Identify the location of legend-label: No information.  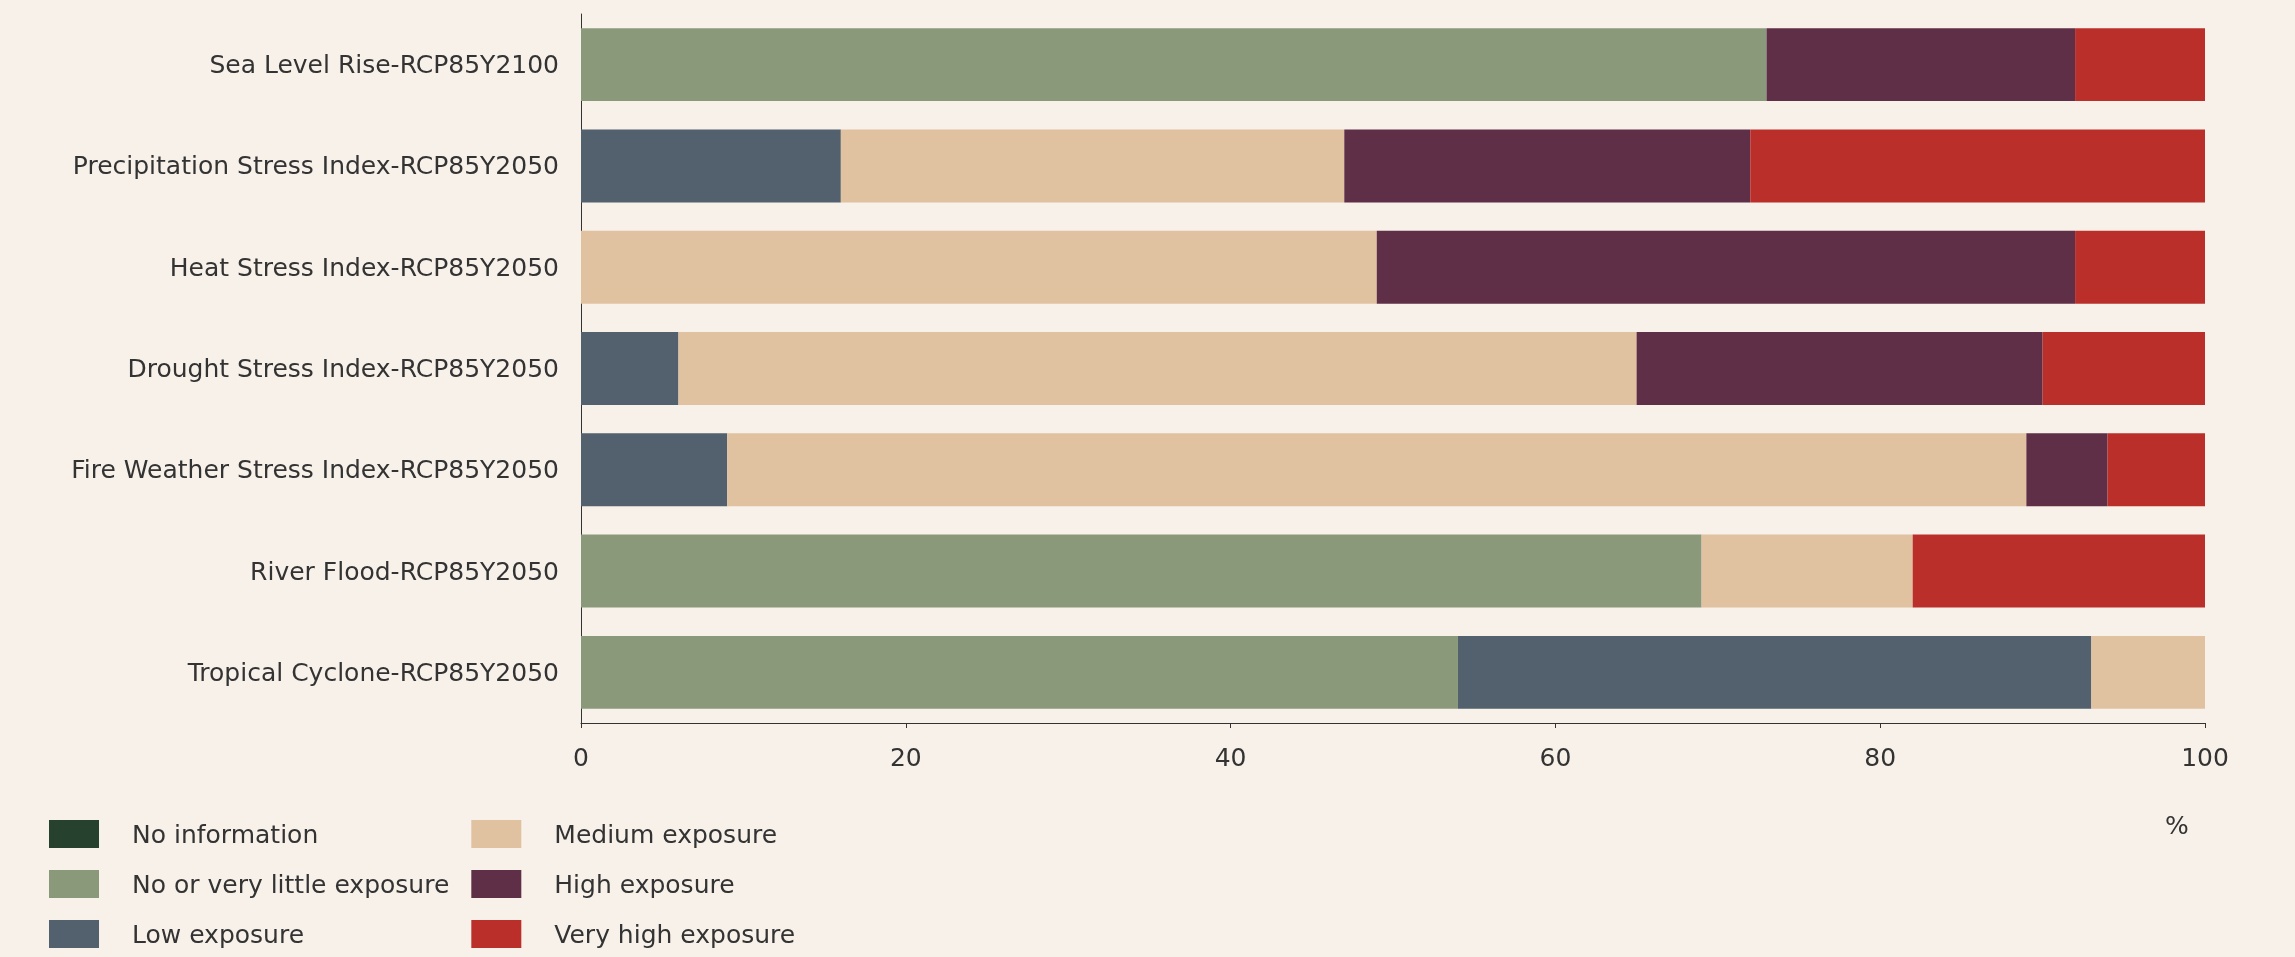
(225, 834).